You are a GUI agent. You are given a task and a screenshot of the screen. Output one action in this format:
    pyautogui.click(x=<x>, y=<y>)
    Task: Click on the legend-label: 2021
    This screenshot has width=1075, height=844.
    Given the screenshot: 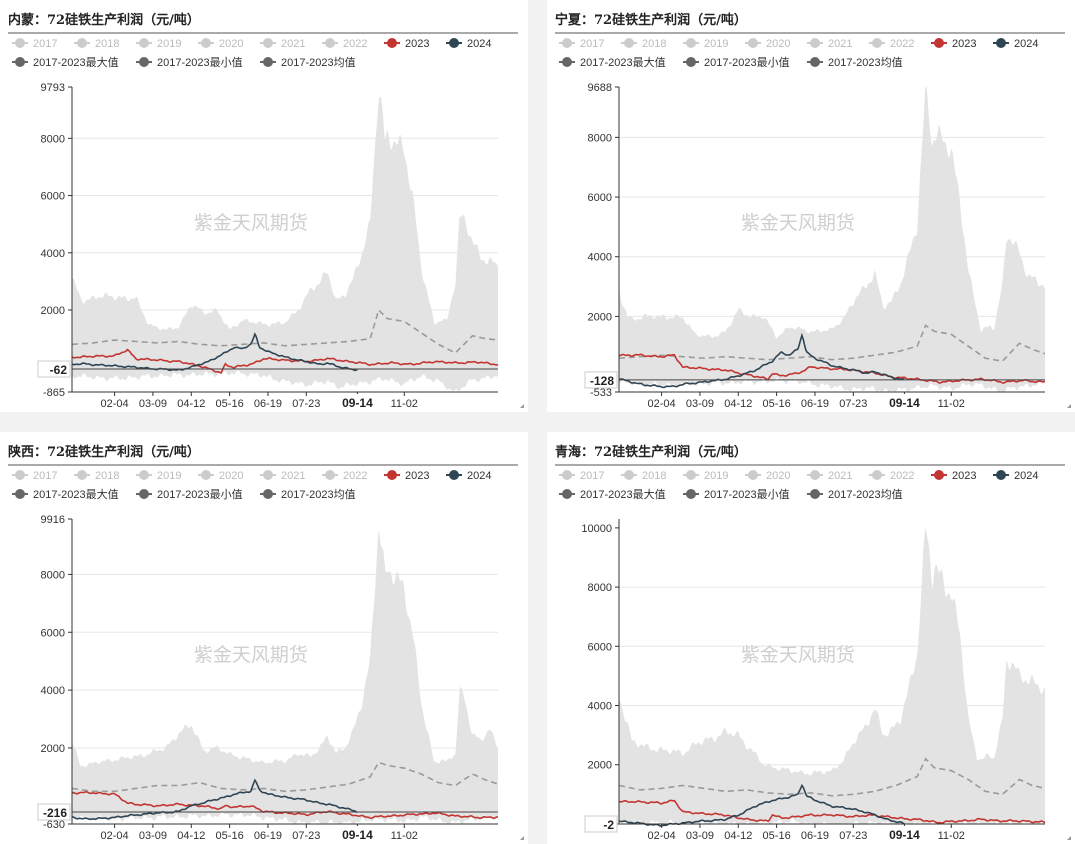 What is the action you would take?
    pyautogui.click(x=293, y=476)
    